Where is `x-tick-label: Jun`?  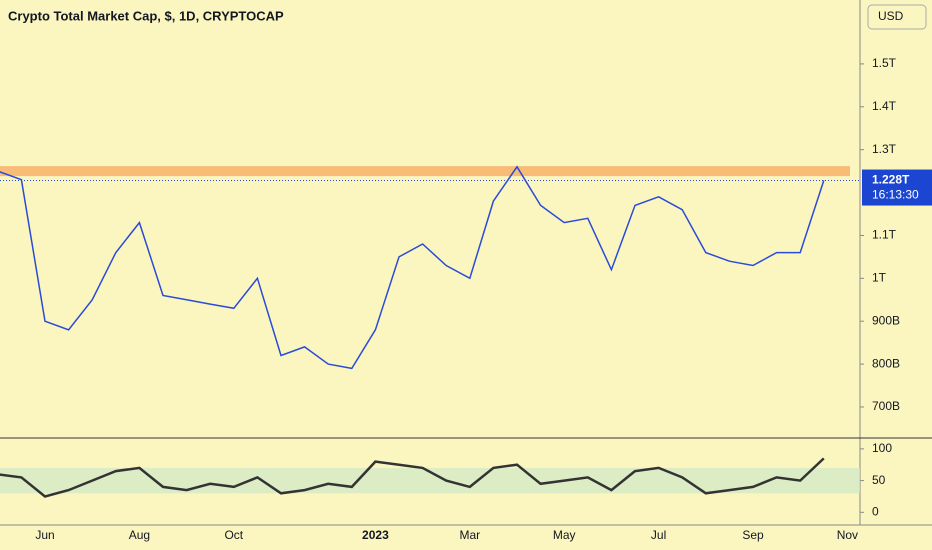 x-tick-label: Jun is located at coordinates (44, 535).